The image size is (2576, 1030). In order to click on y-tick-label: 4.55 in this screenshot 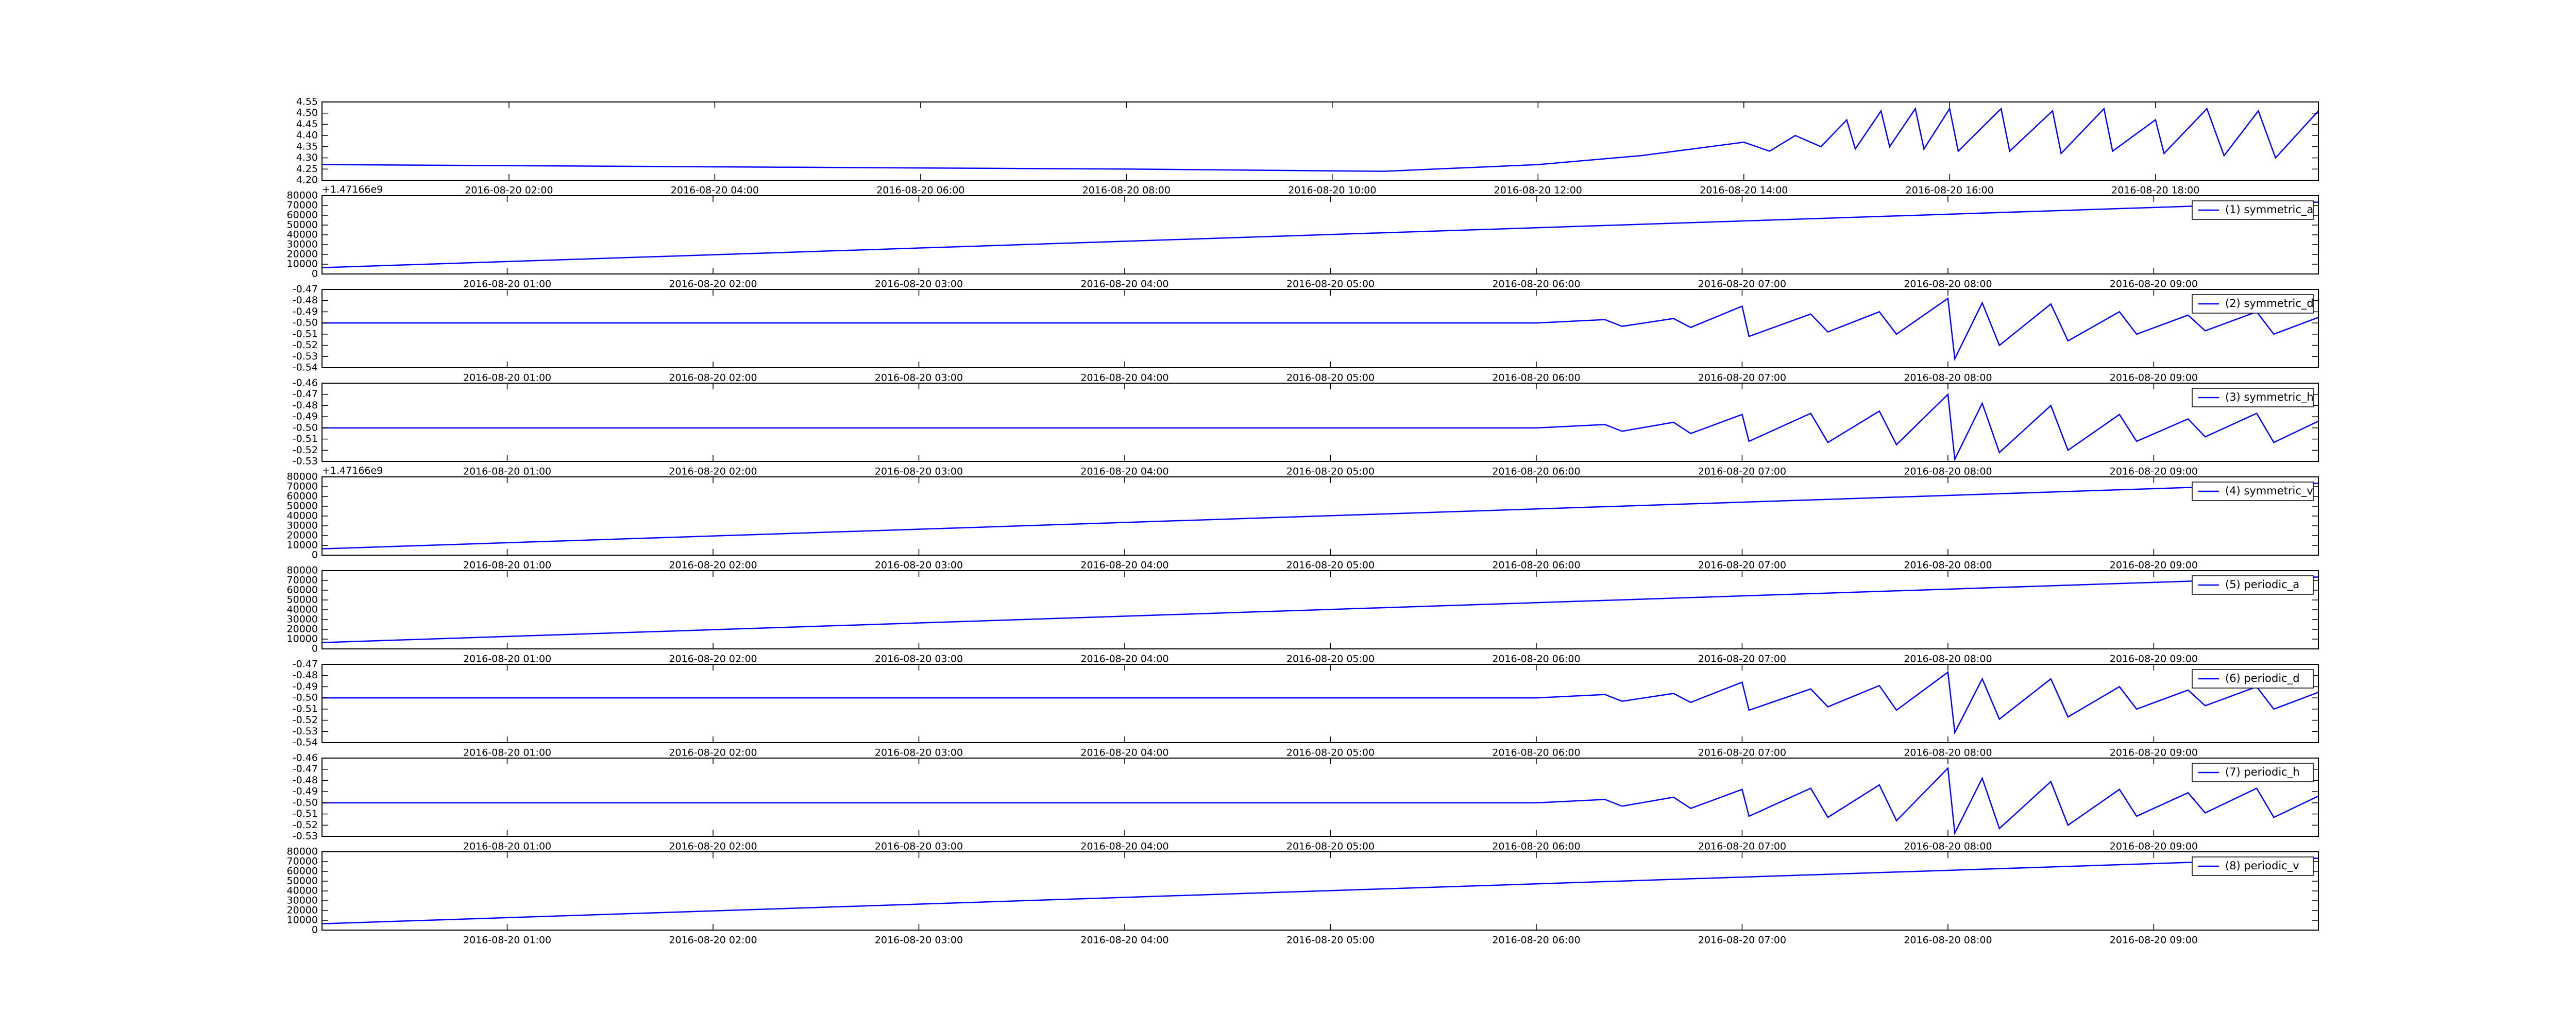, I will do `click(307, 102)`.